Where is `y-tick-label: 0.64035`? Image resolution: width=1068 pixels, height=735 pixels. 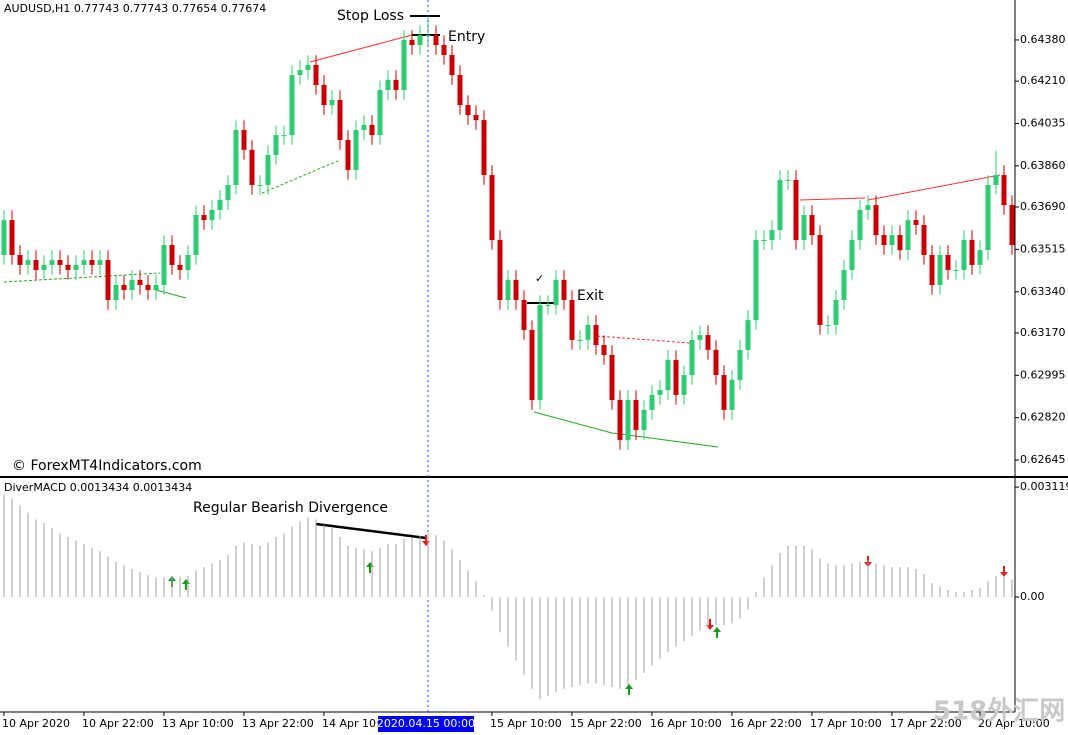 y-tick-label: 0.64035 is located at coordinates (1043, 122).